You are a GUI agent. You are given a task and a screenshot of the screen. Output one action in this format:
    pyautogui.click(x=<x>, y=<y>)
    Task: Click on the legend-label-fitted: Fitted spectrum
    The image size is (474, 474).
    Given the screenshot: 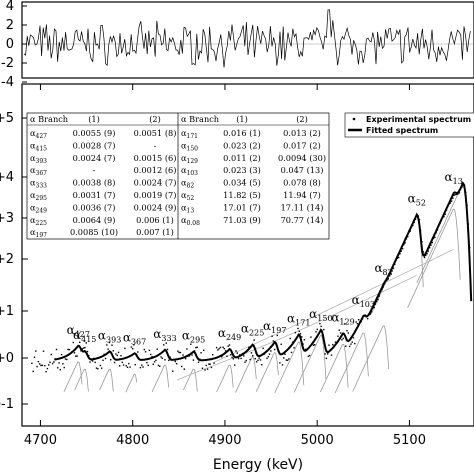 What is the action you would take?
    pyautogui.click(x=402, y=130)
    